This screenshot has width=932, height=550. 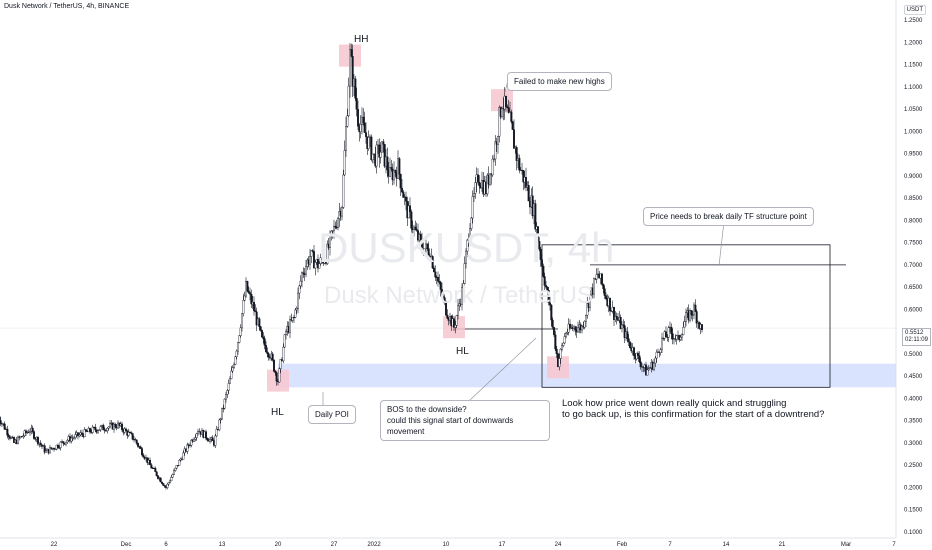 What do you see at coordinates (726, 545) in the screenshot?
I see `x-tick-label: 14` at bounding box center [726, 545].